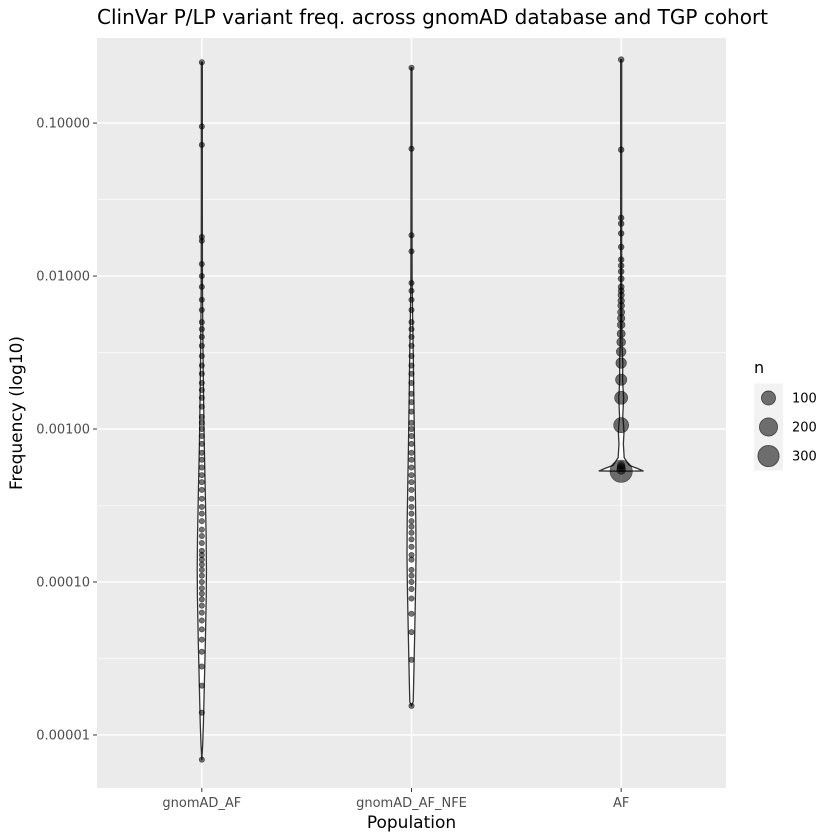 This screenshot has height=840, width=840. What do you see at coordinates (768, 398) in the screenshot?
I see `legend-key-circle` at bounding box center [768, 398].